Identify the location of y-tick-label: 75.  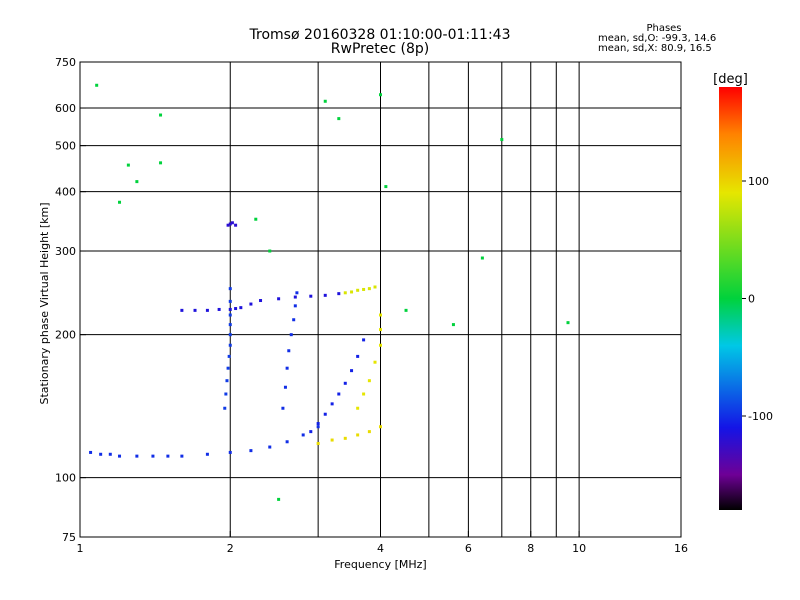
(69, 537).